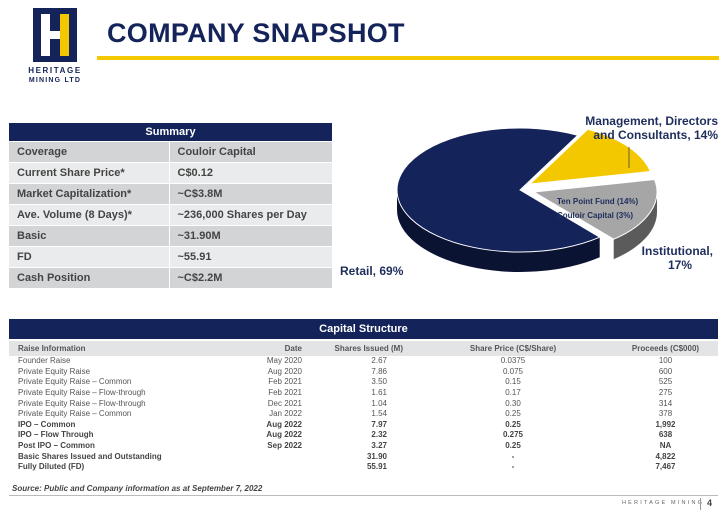 This screenshot has height=515, width=725. I want to click on table-cell: Basic Shares Issued and Outstanding, so click(90, 456).